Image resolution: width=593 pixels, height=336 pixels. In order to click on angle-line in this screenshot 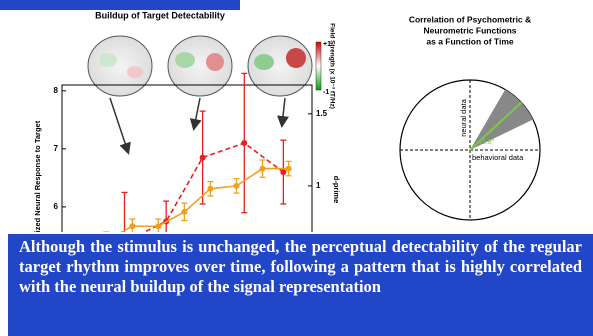, I will do `click(496, 126)`.